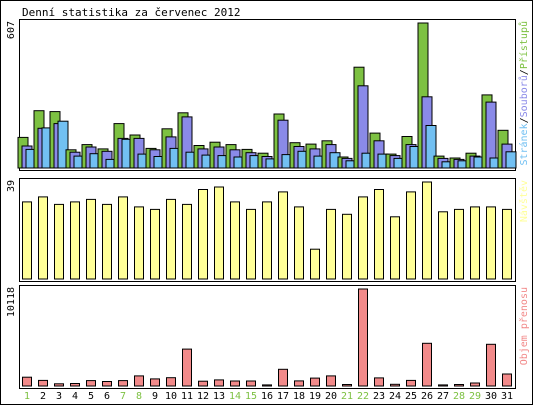  I want to click on day-label-9: 9, so click(155, 396).